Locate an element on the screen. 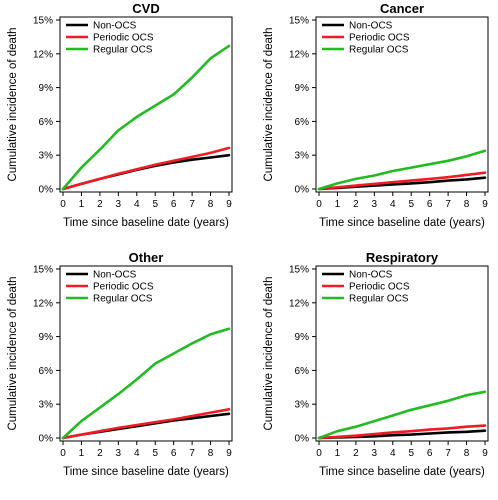 Image resolution: width=498 pixels, height=500 pixels. chart-title: CVD is located at coordinates (145, 8).